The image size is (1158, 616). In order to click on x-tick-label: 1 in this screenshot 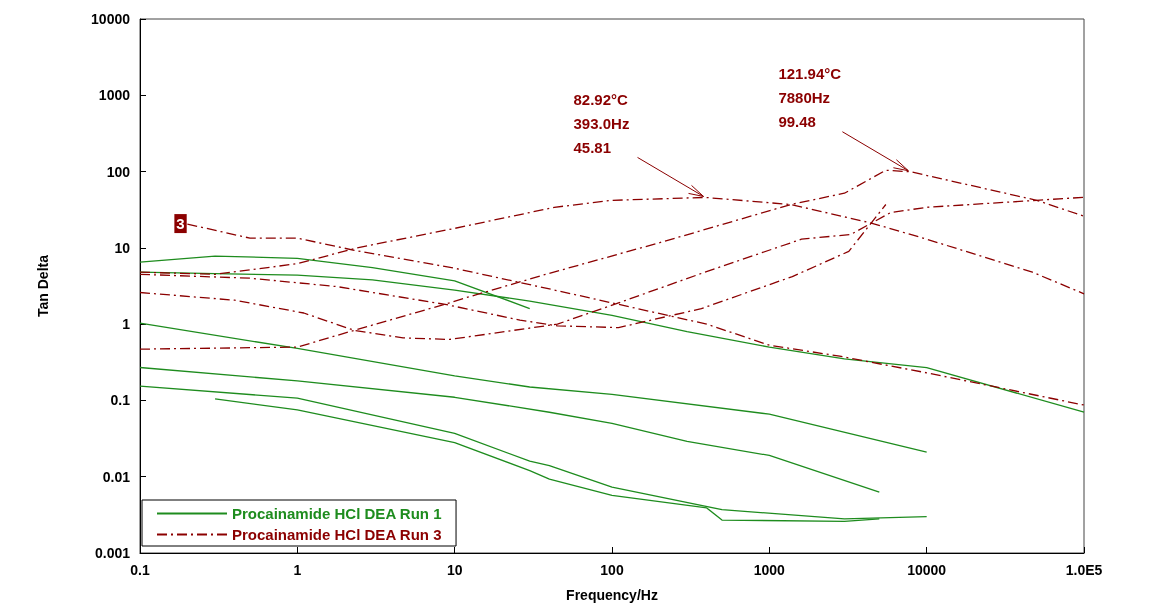, I will do `click(297, 570)`.